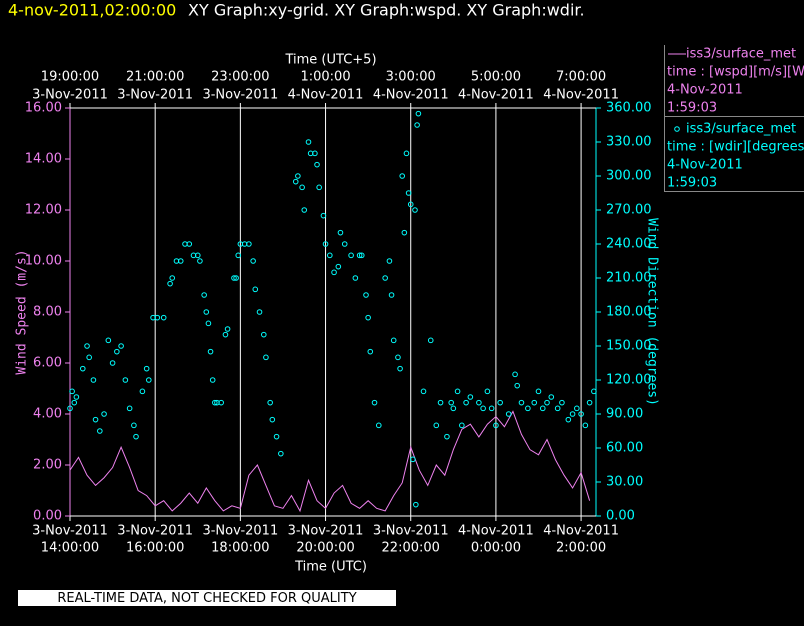 The height and width of the screenshot is (626, 804). What do you see at coordinates (207, 598) in the screenshot?
I see `footer-box` at bounding box center [207, 598].